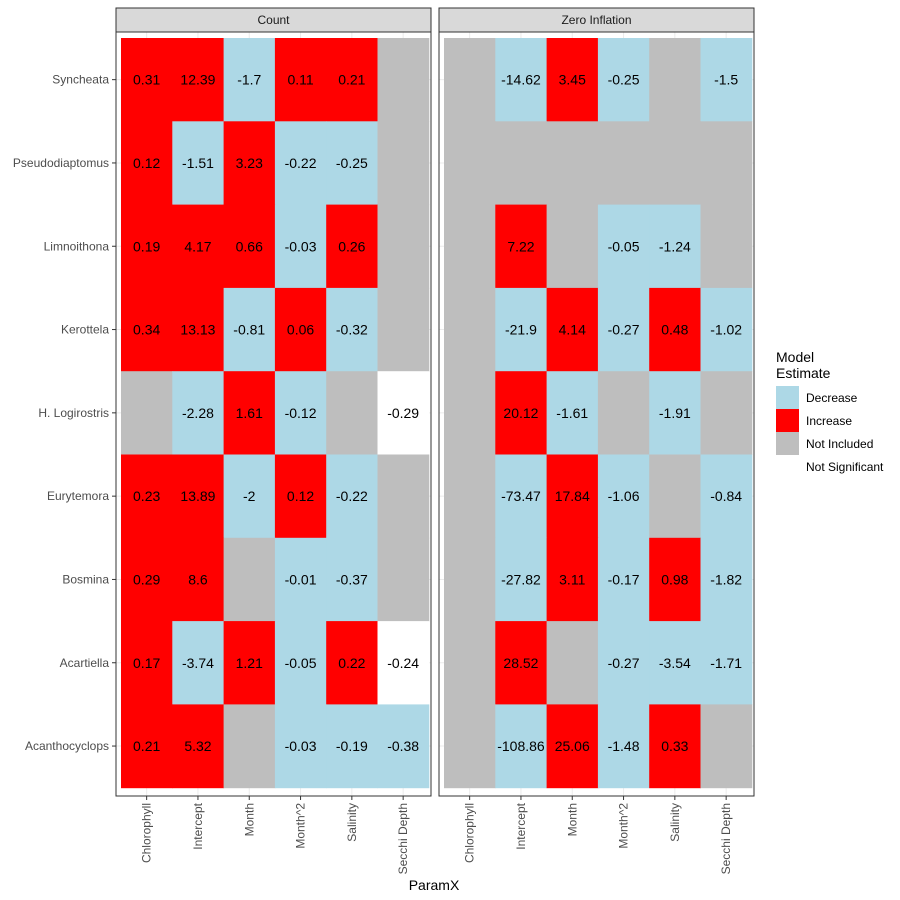 This screenshot has width=900, height=900. What do you see at coordinates (146, 496) in the screenshot?
I see `cell-value-label: 0.23` at bounding box center [146, 496].